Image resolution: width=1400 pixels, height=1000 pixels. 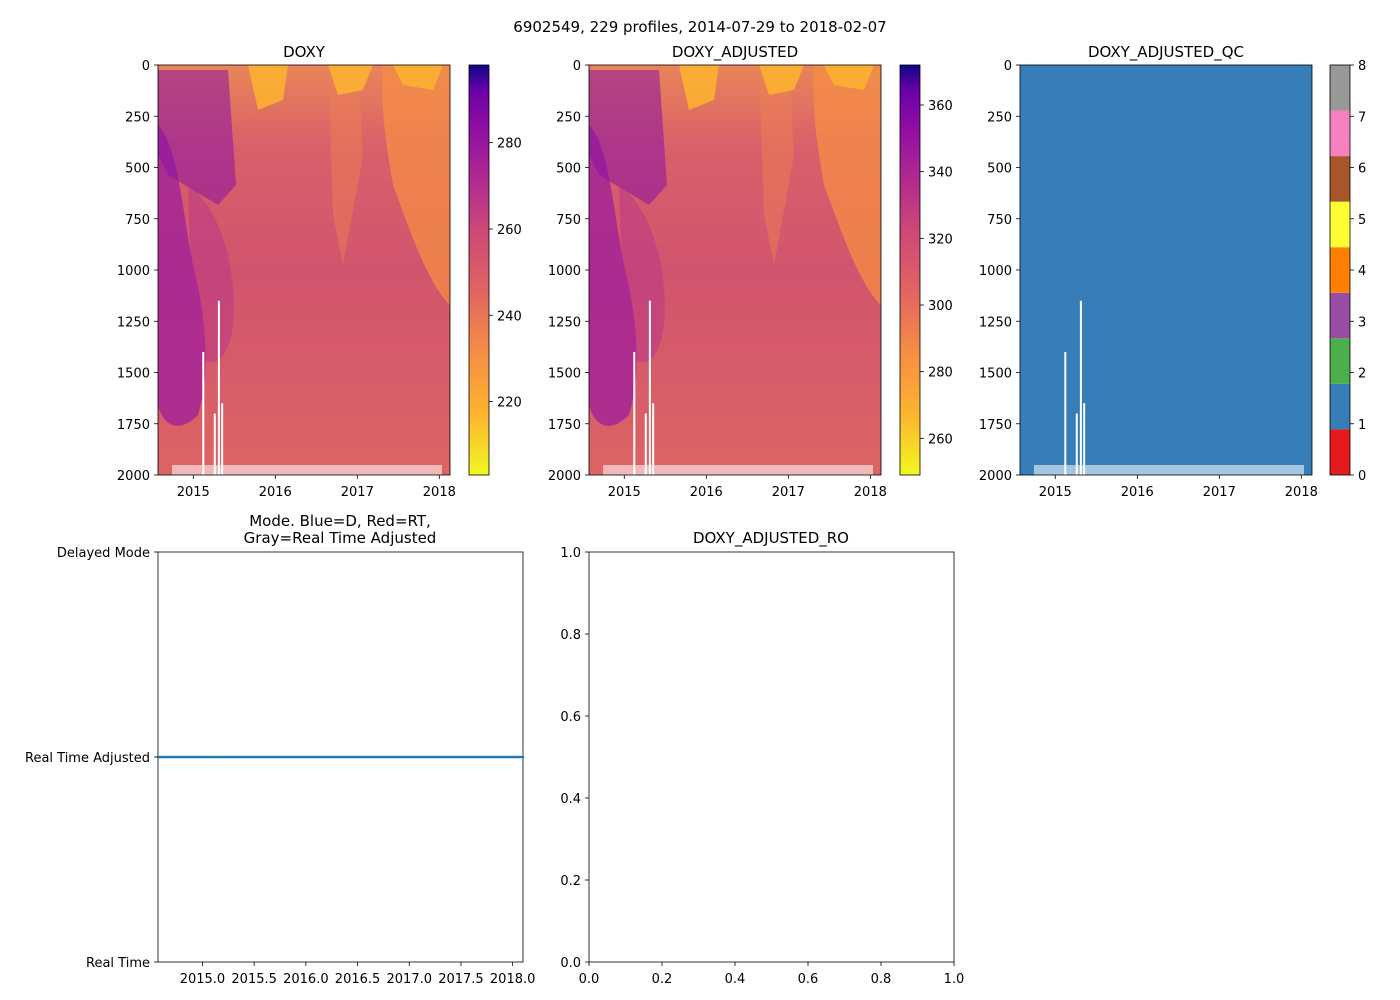 I want to click on mode-ytick-label-0: Real Time, so click(x=118, y=963).